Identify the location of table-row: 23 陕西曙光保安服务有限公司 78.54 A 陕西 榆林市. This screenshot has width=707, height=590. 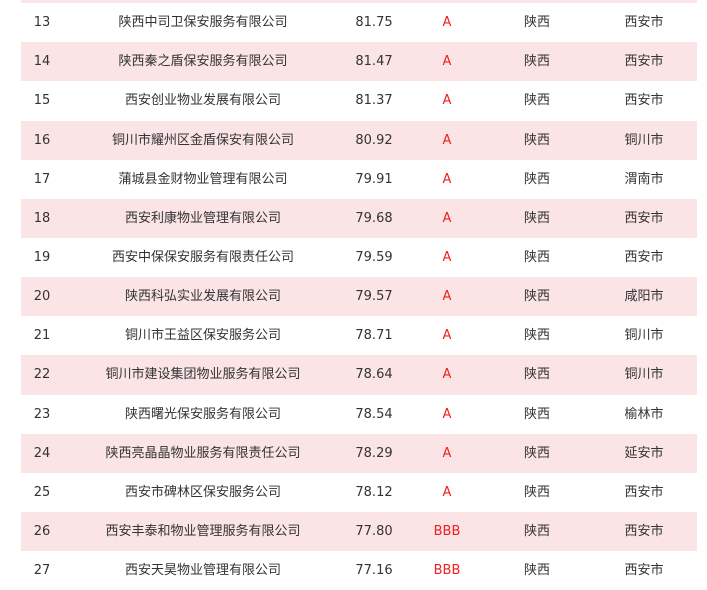
(359, 414).